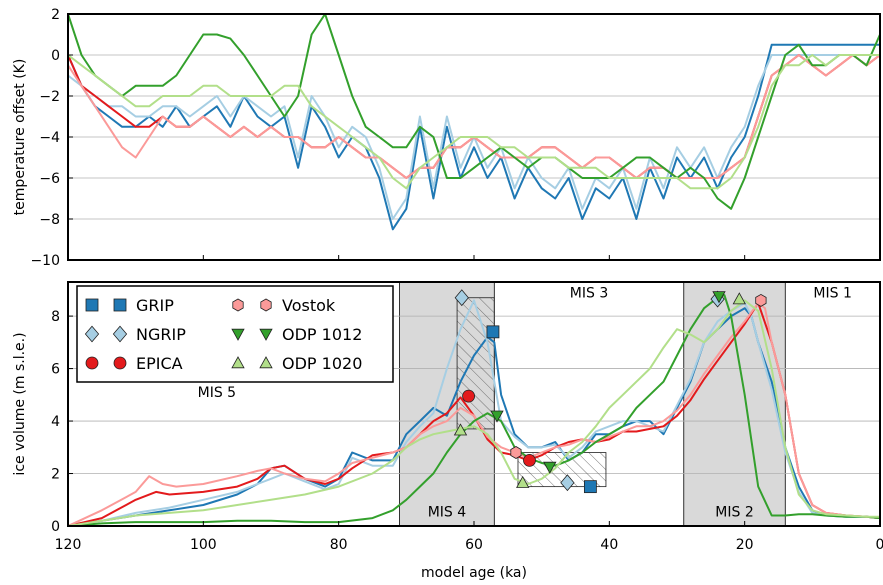 This screenshot has height=585, width=883. Describe the element at coordinates (135, 334) in the screenshot. I see `legend-item-ngrip: NGRIP` at that location.